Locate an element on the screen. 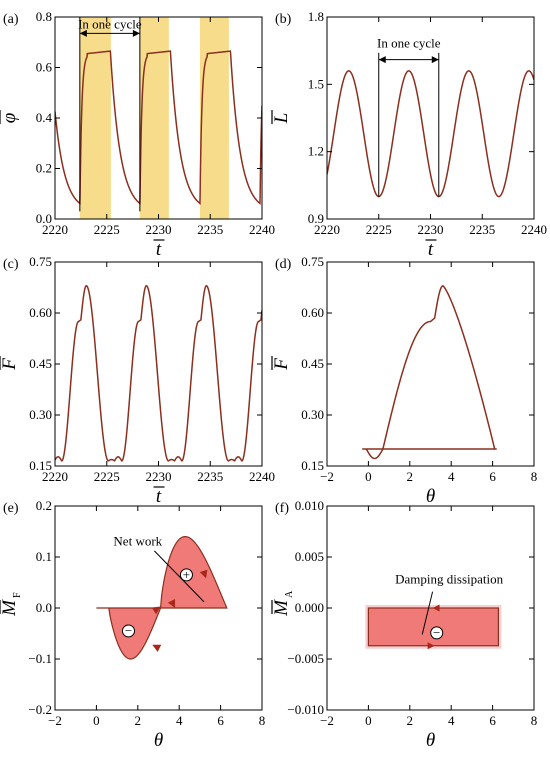 The height and width of the screenshot is (757, 550). panel-label: (e) is located at coordinates (11, 508).